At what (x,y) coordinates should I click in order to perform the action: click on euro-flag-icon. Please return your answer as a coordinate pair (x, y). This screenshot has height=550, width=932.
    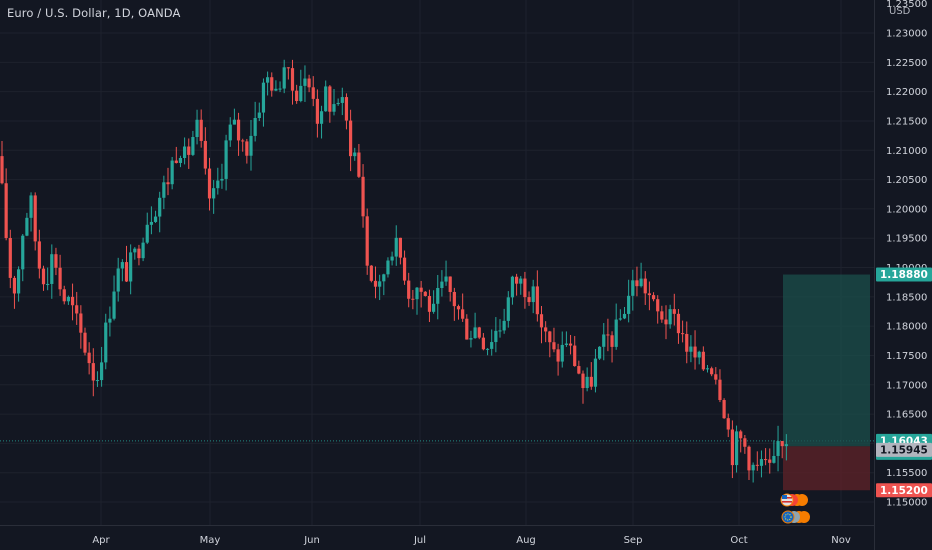
    Looking at the image, I should click on (795, 517).